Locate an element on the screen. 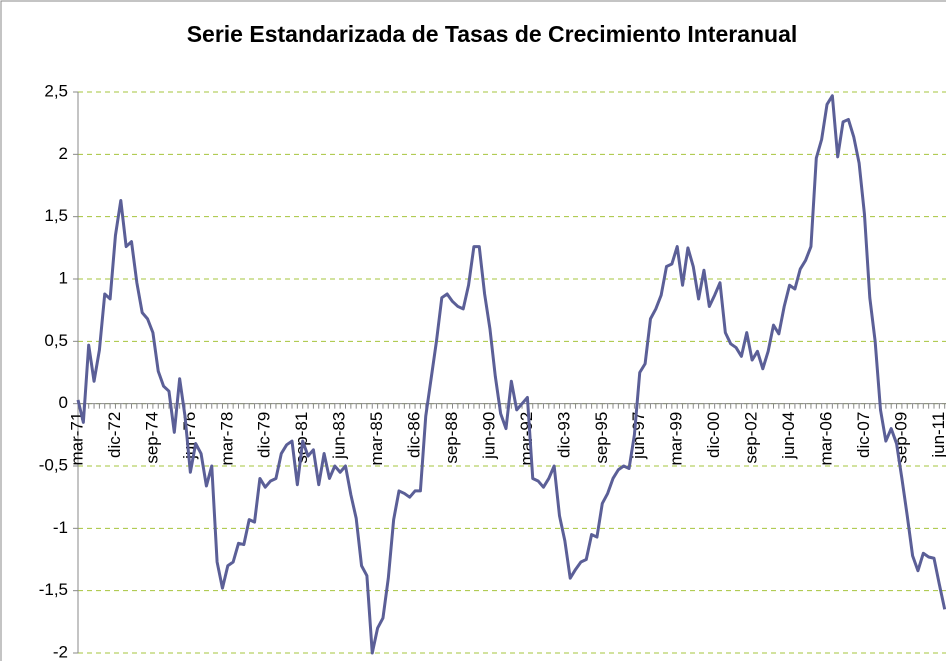 The height and width of the screenshot is (661, 946). y-tick-label: -2 is located at coordinates (60, 651).